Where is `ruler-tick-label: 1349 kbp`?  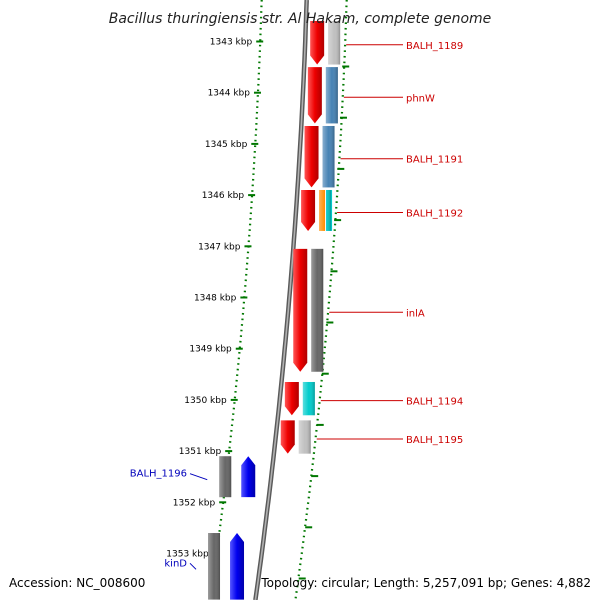 ruler-tick-label: 1349 kbp is located at coordinates (210, 350).